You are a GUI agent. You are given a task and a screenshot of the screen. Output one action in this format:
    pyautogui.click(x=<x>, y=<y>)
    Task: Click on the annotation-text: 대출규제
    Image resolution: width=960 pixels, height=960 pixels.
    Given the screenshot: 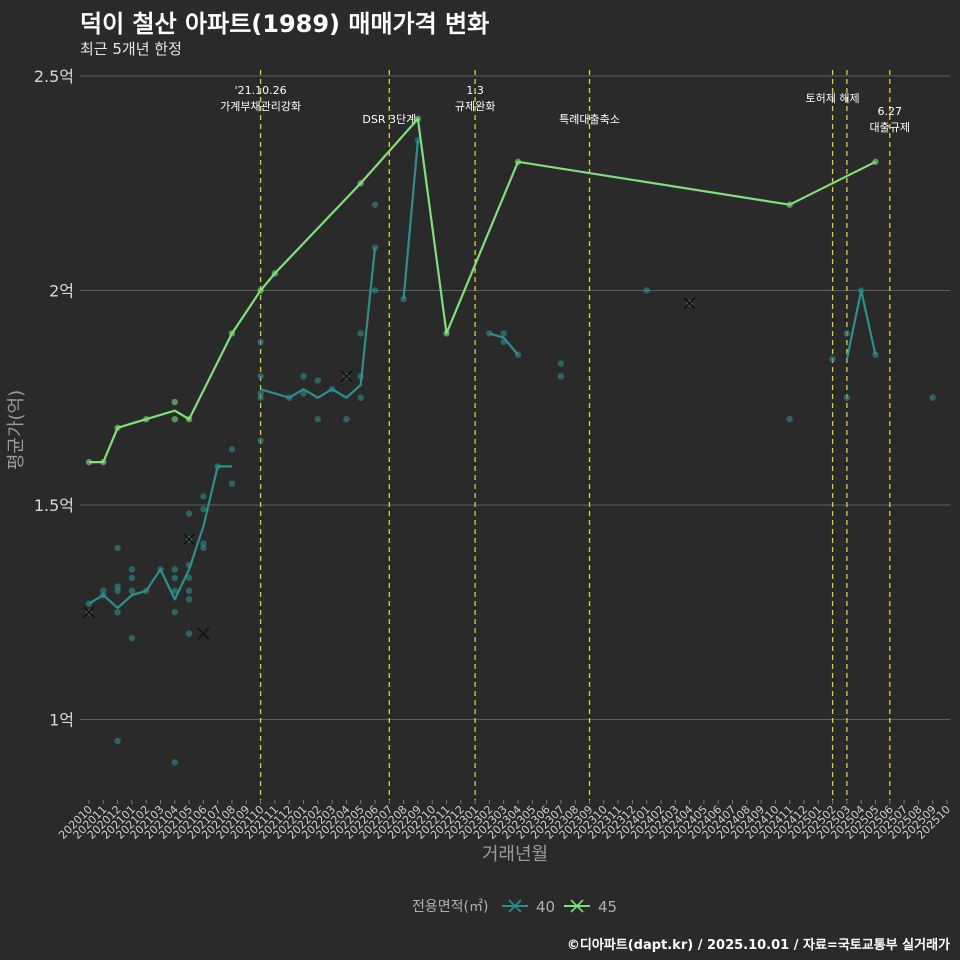 What is the action you would take?
    pyautogui.click(x=890, y=127)
    